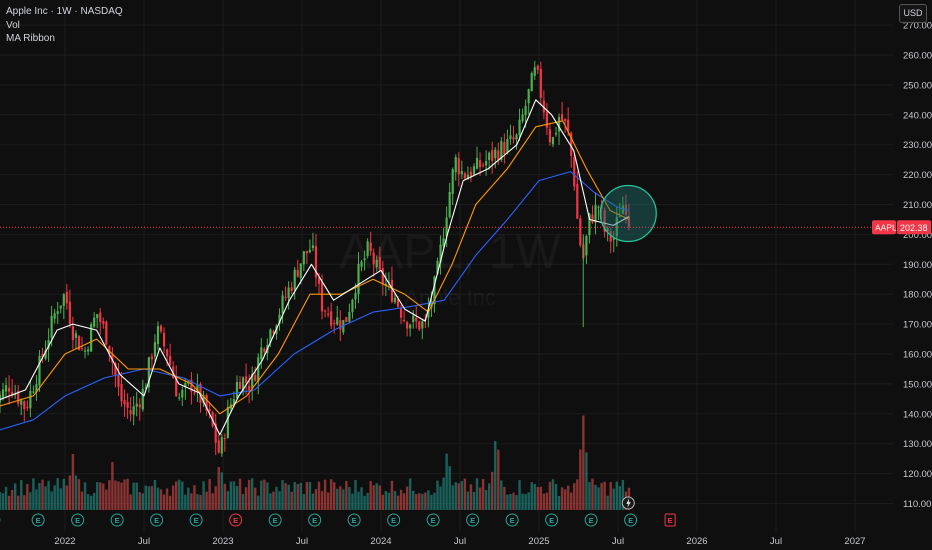 The width and height of the screenshot is (932, 550). I want to click on currency-button: USD, so click(913, 13).